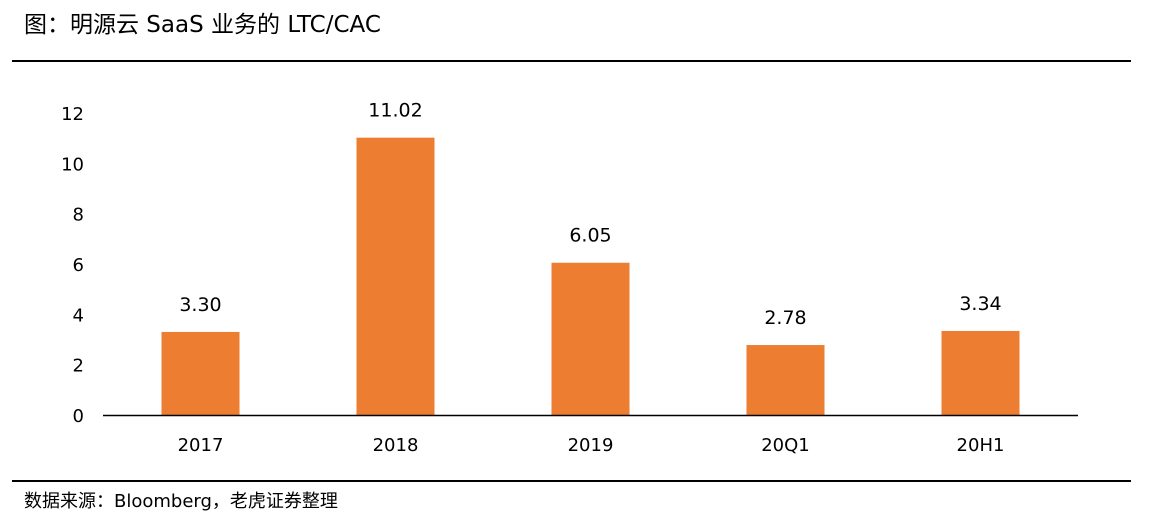  I want to click on y-tick-label: 2, so click(78, 366).